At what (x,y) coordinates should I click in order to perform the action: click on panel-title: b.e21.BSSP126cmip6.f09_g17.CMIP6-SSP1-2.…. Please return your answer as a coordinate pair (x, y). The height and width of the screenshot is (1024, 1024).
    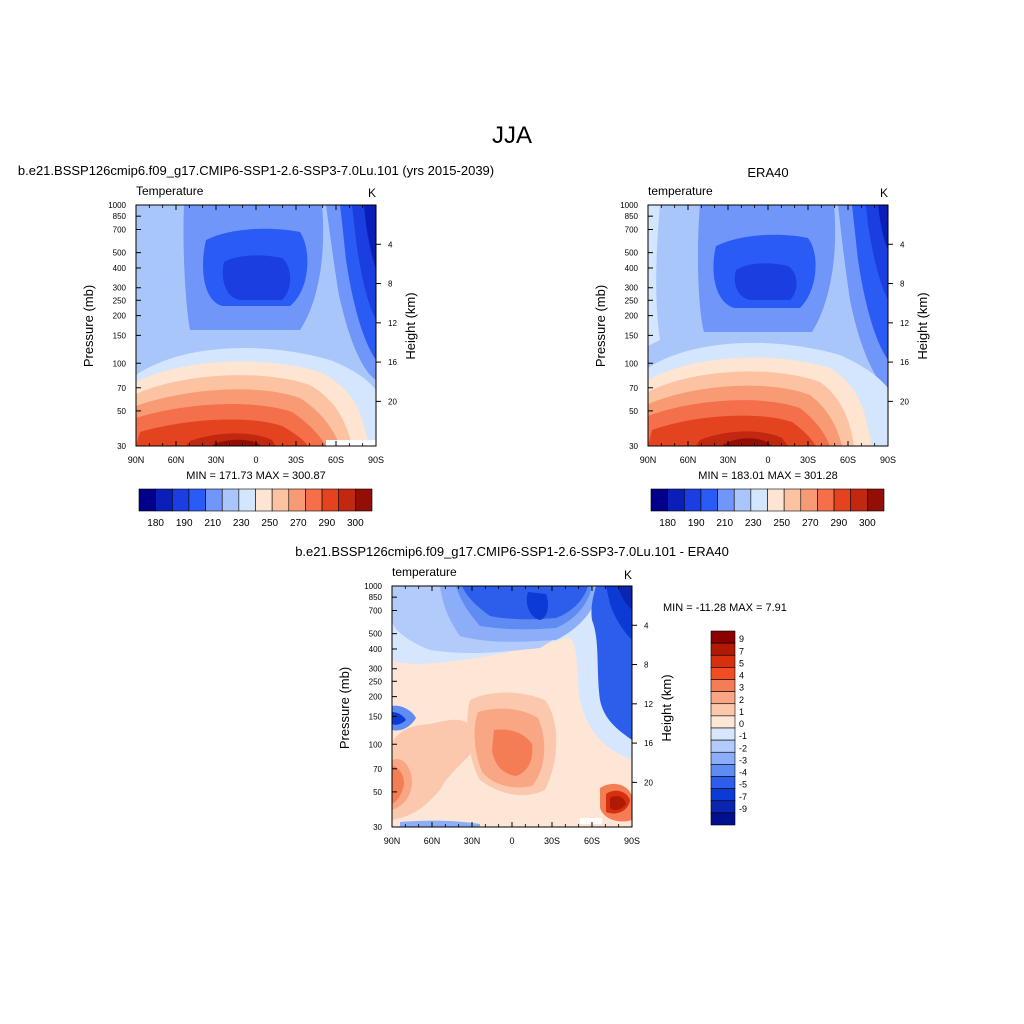
    Looking at the image, I should click on (256, 170).